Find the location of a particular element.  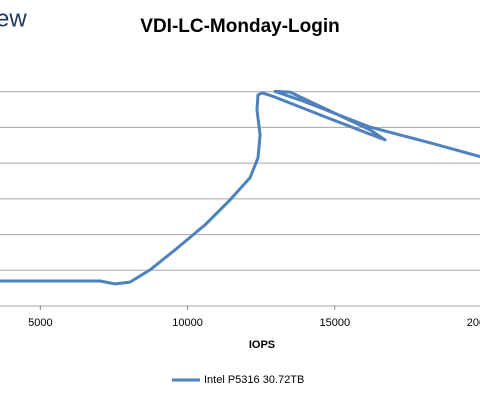

x-tick-label: 10000 is located at coordinates (187, 323).